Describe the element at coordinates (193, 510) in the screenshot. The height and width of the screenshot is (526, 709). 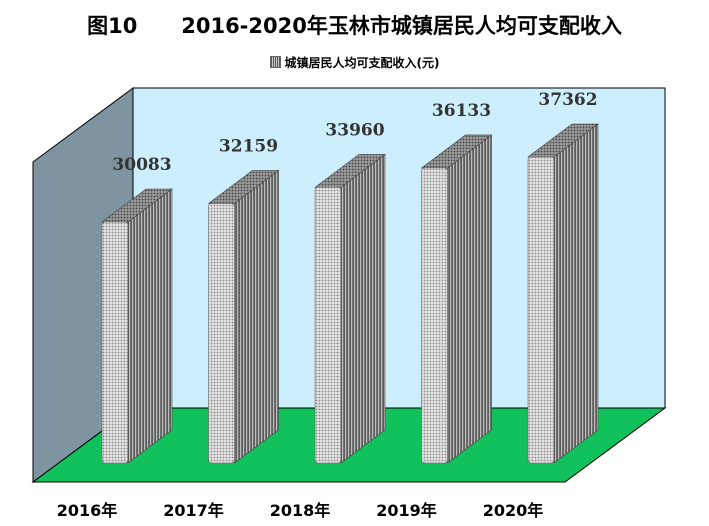
I see `x-tick-label: 2017年` at that location.